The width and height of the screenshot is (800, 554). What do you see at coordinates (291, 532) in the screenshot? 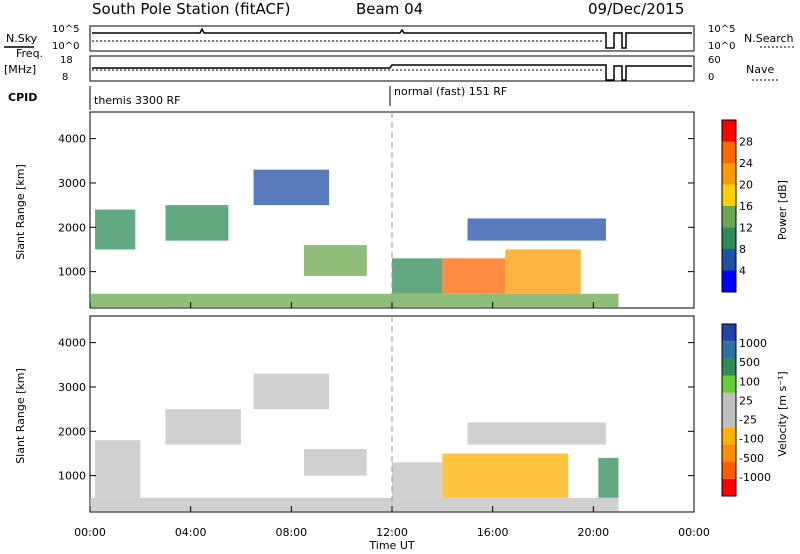
I see `time-tick-label-2: 08:00` at bounding box center [291, 532].